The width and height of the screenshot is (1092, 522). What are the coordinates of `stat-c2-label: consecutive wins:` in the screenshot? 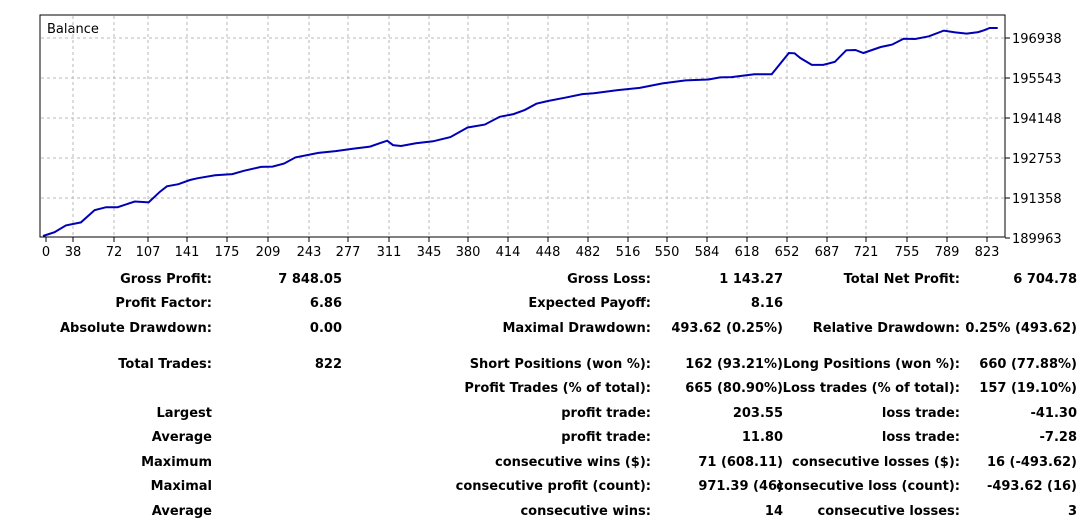 It's located at (585, 511).